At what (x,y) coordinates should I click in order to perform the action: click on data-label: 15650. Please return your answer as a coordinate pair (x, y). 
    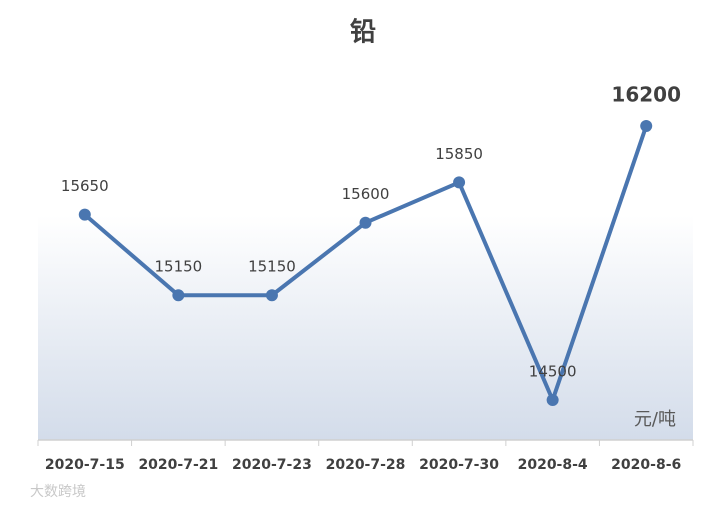
    Looking at the image, I should click on (85, 186).